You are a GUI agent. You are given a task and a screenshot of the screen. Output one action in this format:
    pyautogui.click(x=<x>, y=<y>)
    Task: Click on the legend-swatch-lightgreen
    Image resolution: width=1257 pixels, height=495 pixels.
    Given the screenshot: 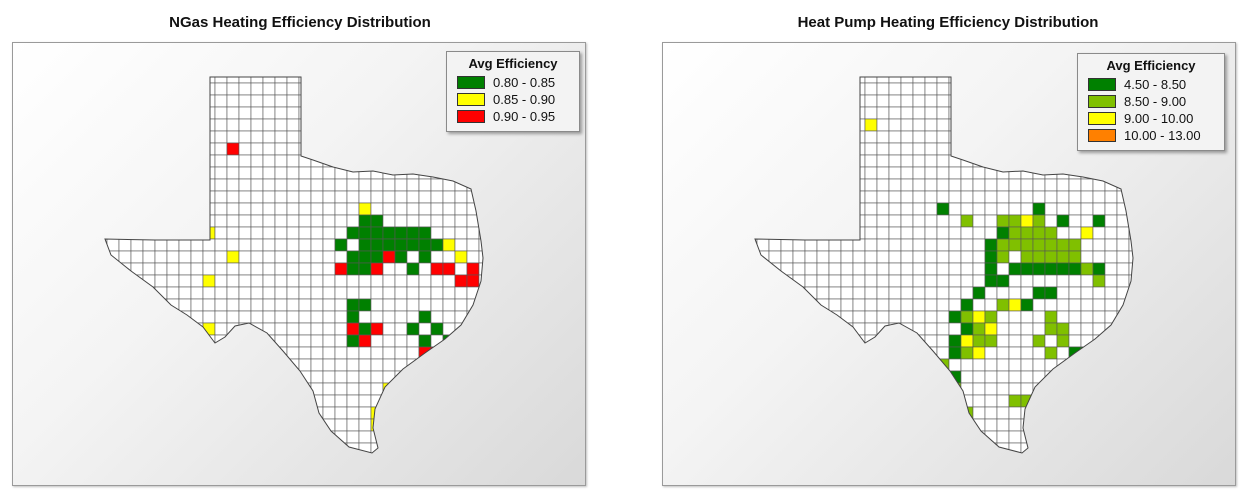 What is the action you would take?
    pyautogui.click(x=1102, y=101)
    